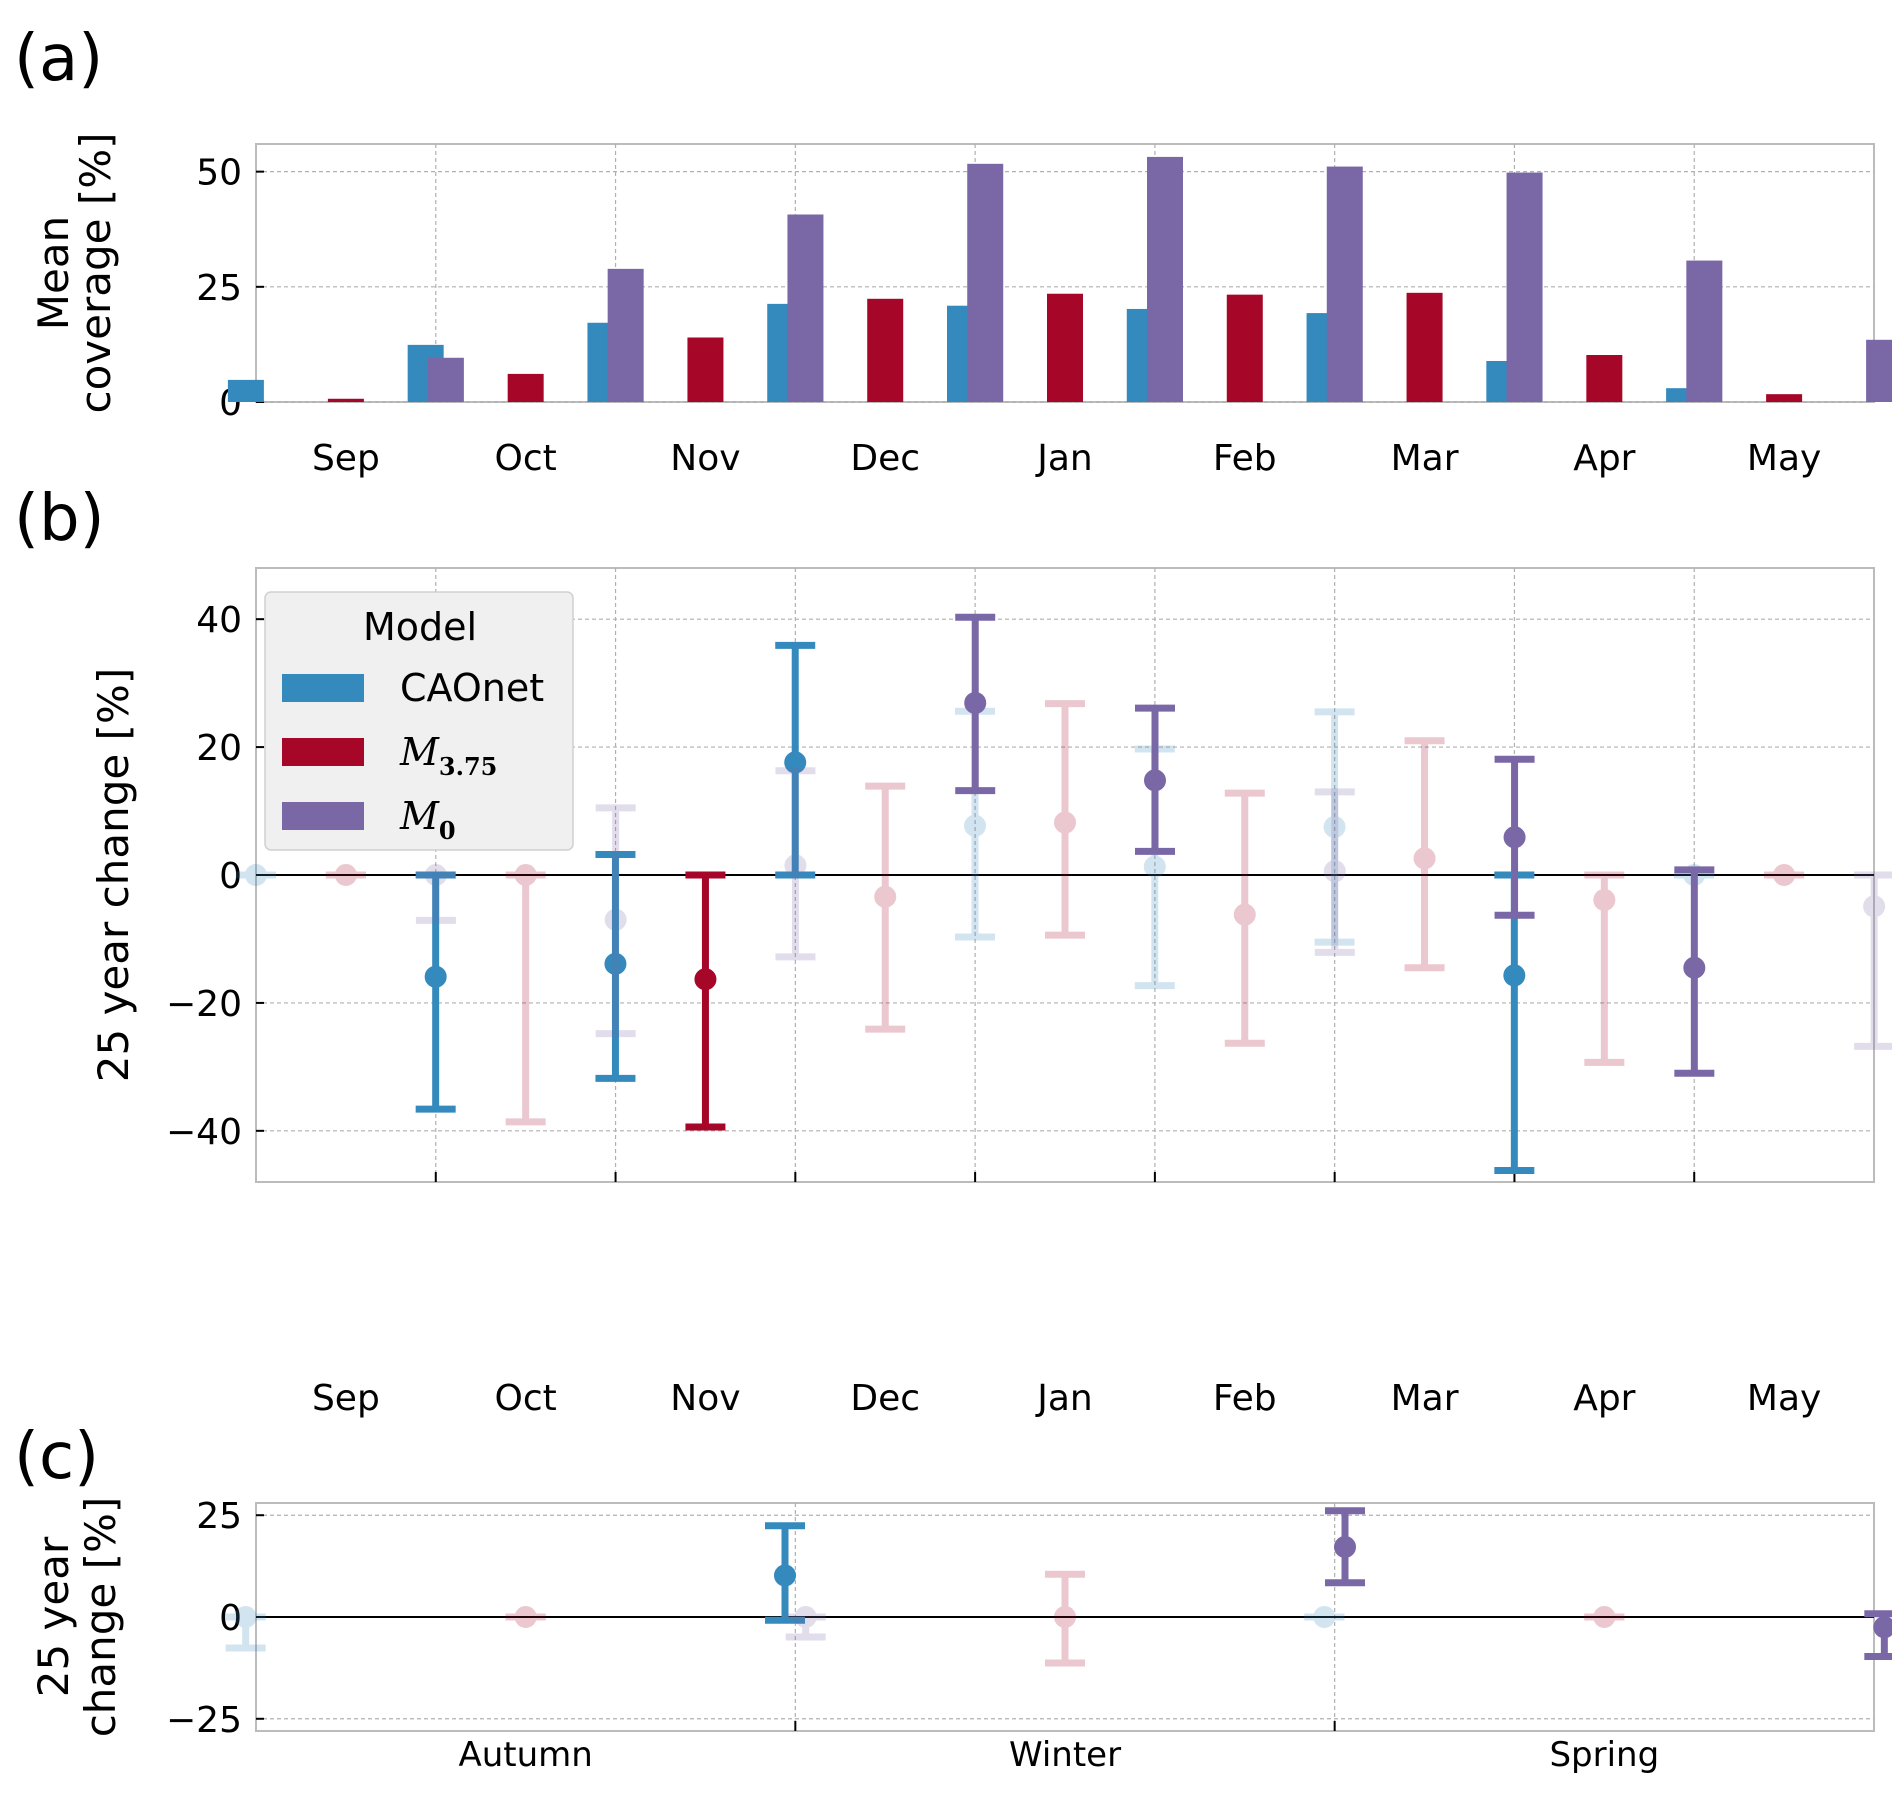 Image resolution: width=1892 pixels, height=1793 pixels. I want to click on point-m3-75-spring, so click(1604, 1617).